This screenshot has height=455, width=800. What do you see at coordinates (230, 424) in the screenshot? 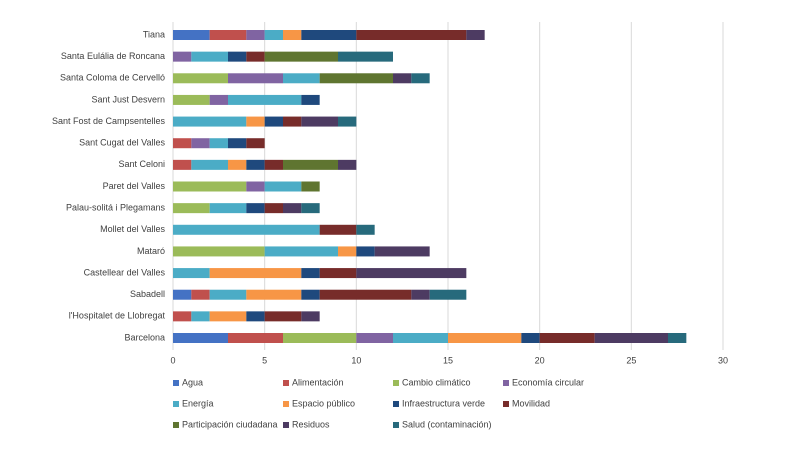
I see `legend-label: Participación ciudadana` at bounding box center [230, 424].